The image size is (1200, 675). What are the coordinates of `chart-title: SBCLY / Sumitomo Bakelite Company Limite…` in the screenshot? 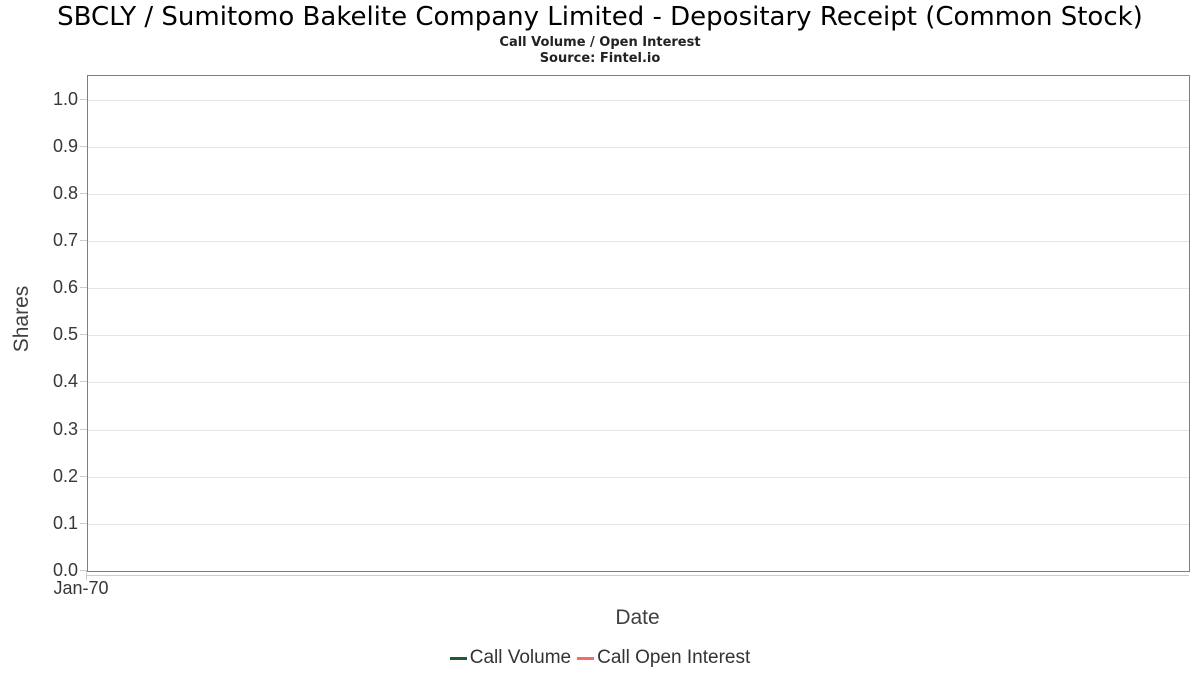 It's located at (600, 17).